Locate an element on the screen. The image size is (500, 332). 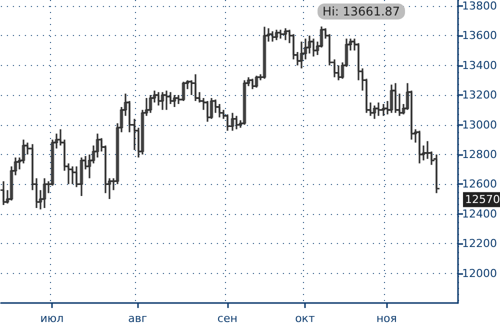
x-tick-label: ноя is located at coordinates (386, 318).